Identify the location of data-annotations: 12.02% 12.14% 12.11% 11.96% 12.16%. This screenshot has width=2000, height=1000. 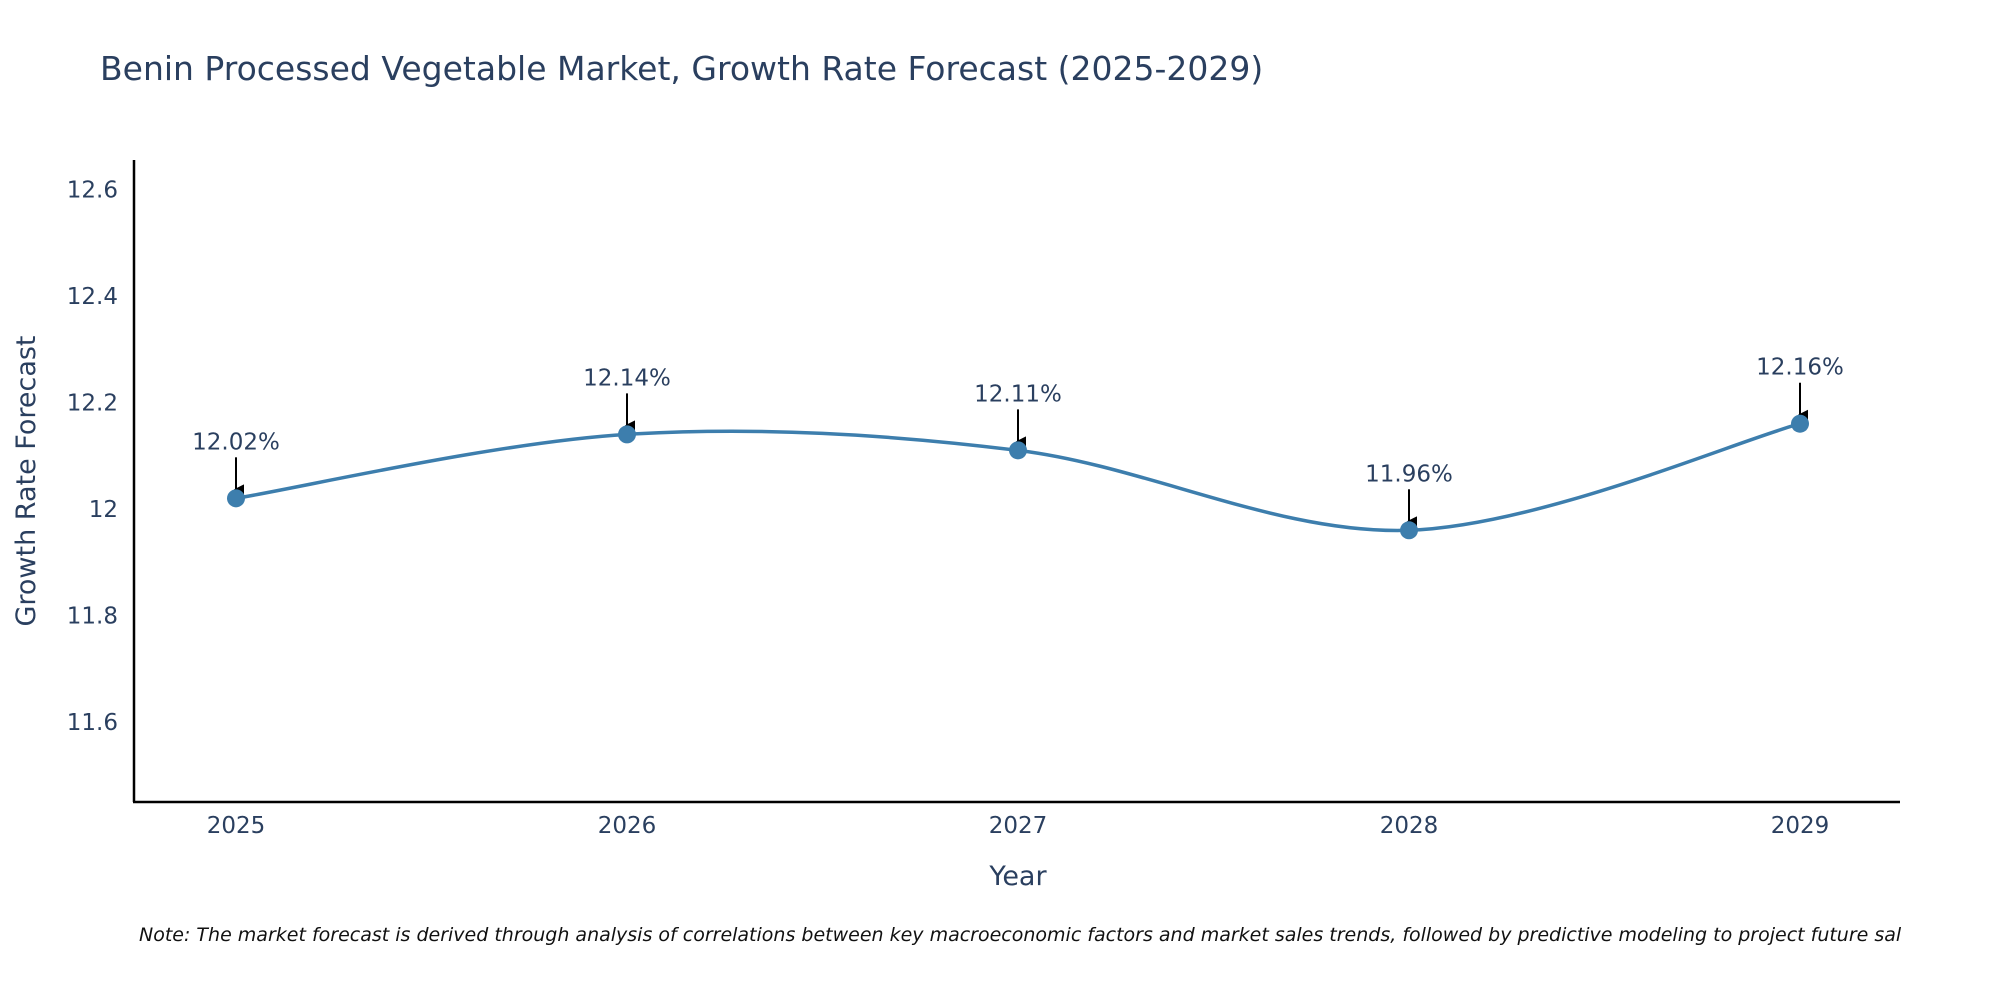
(1018, 441).